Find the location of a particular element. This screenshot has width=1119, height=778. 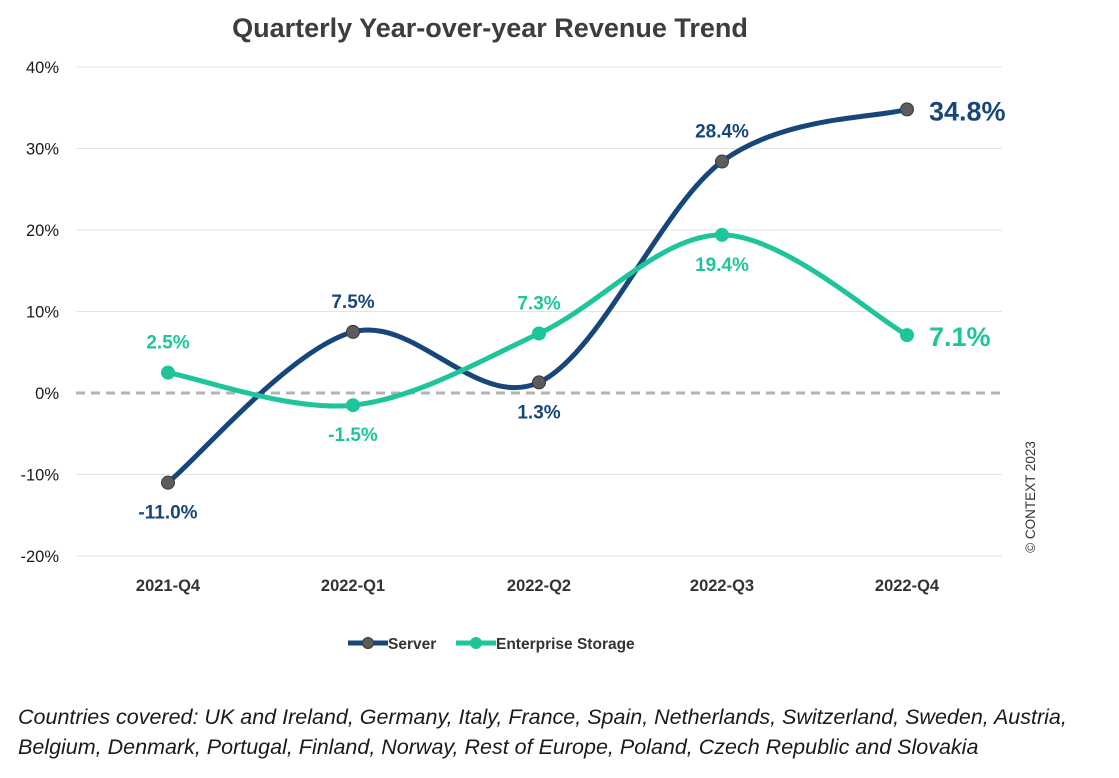

data-label: 19.4% is located at coordinates (722, 265).